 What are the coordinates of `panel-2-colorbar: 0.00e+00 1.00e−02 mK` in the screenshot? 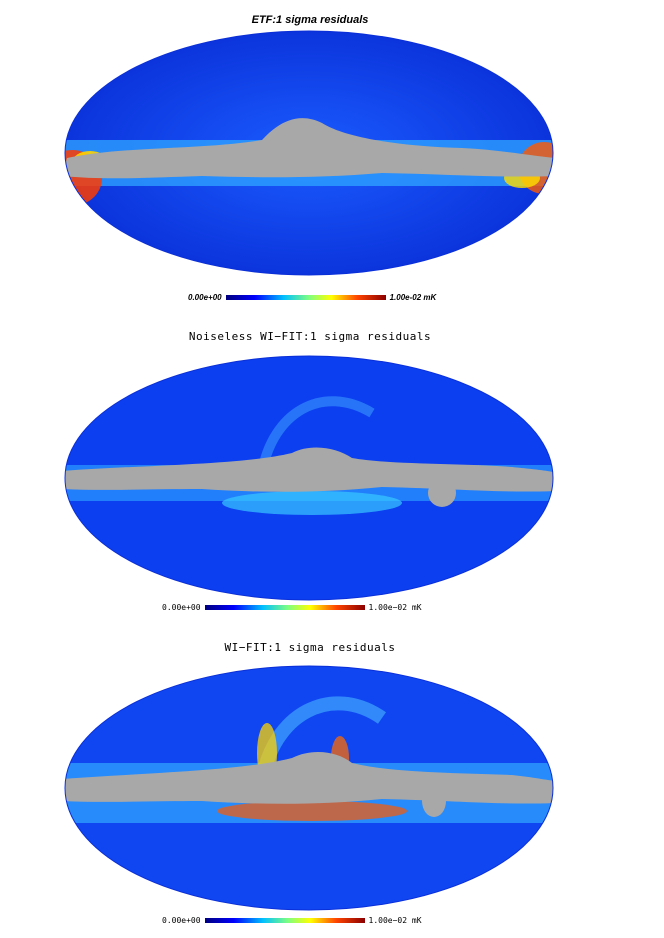 It's located at (292, 607).